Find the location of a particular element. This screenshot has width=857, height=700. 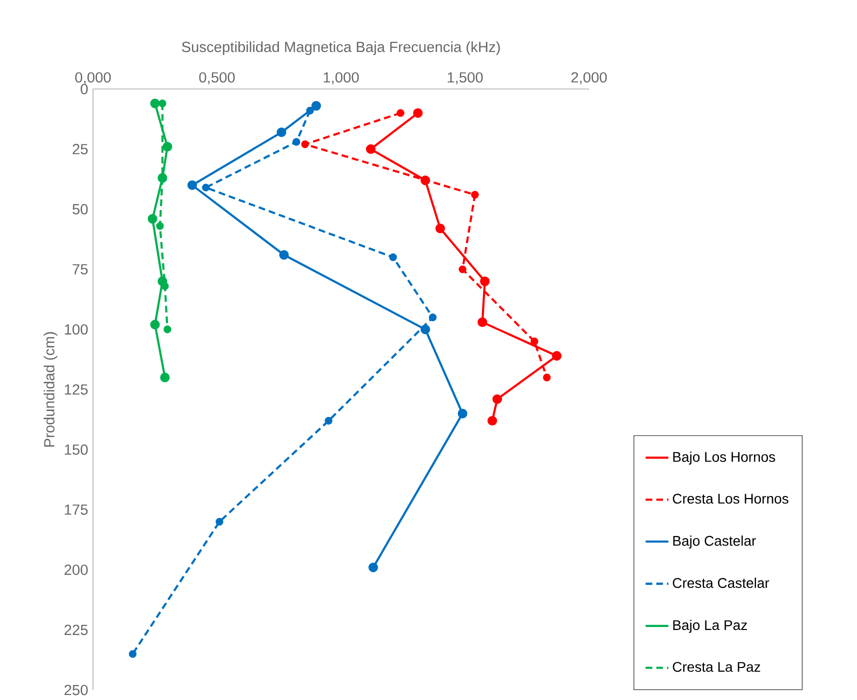

legend-label: Cresta Los Hornos is located at coordinates (730, 499).